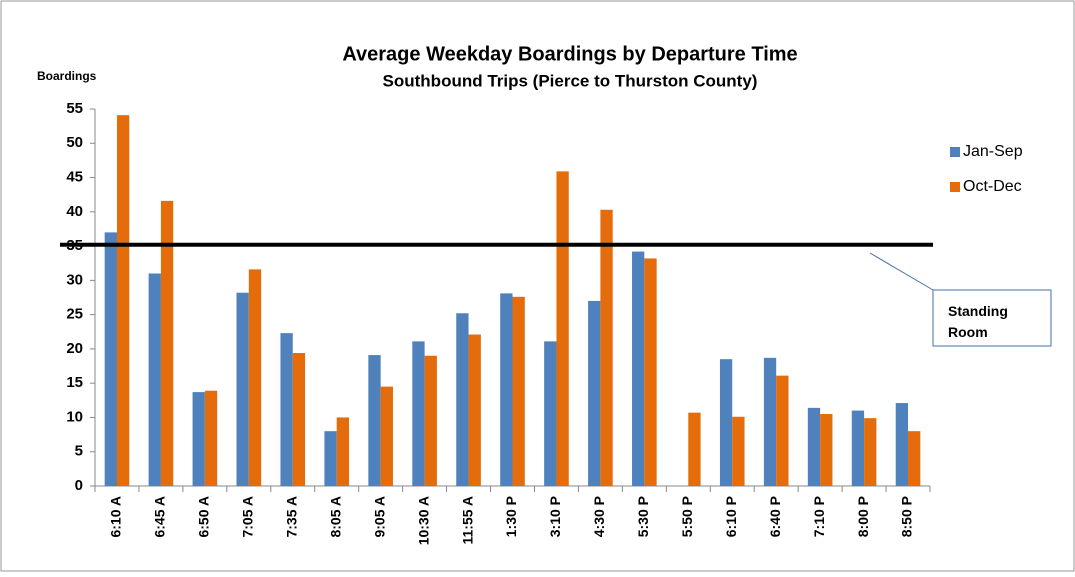 Image resolution: width=1075 pixels, height=577 pixels. Describe the element at coordinates (248, 517) in the screenshot. I see `x-tick-label: 7:05 A` at that location.